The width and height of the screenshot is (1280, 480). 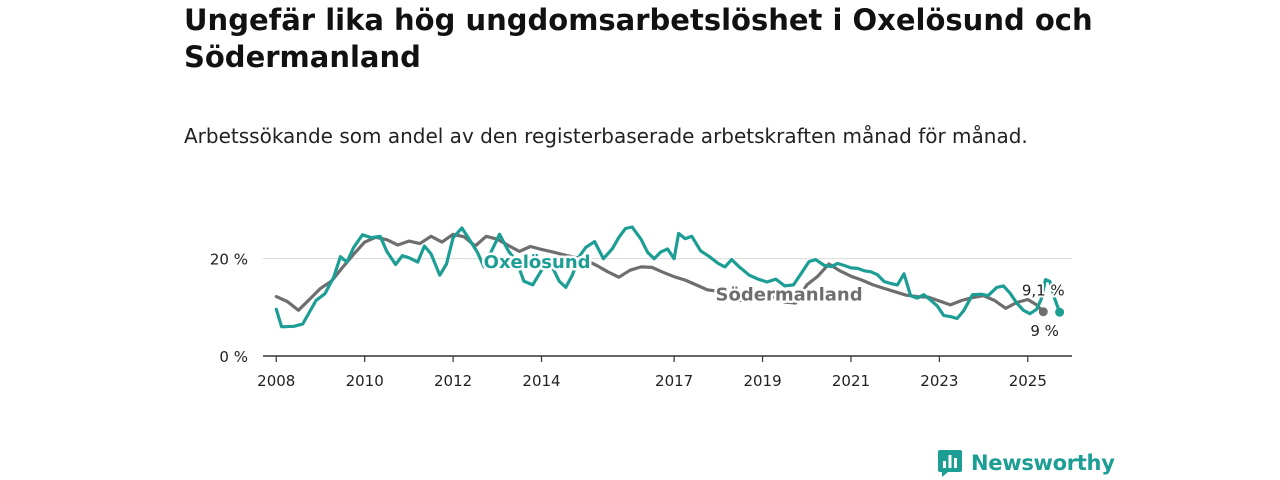 I want to click on x-tick-label: 2021, so click(x=851, y=381).